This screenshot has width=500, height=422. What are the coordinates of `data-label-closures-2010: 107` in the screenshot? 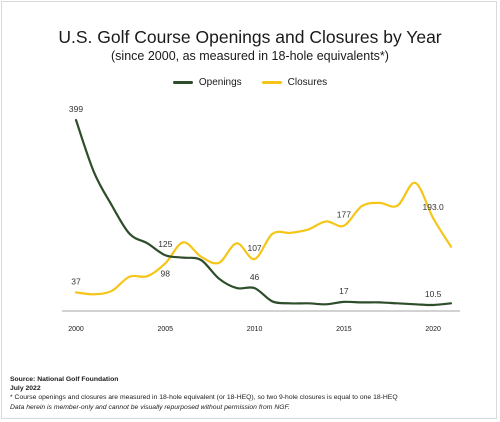 It's located at (254, 248).